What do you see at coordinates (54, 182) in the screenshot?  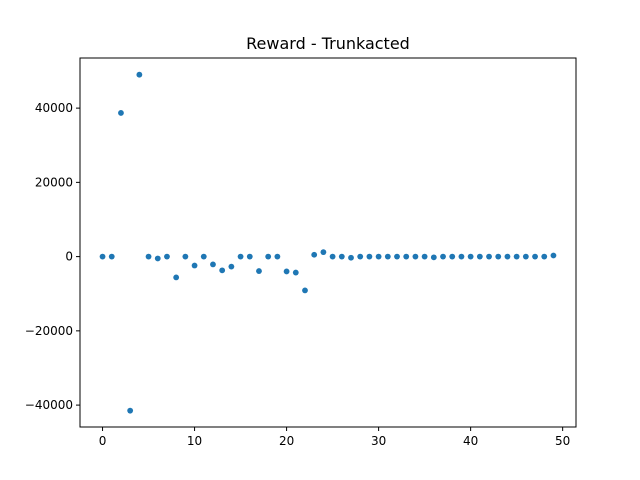 I see `y-tick-label: 20000` at bounding box center [54, 182].